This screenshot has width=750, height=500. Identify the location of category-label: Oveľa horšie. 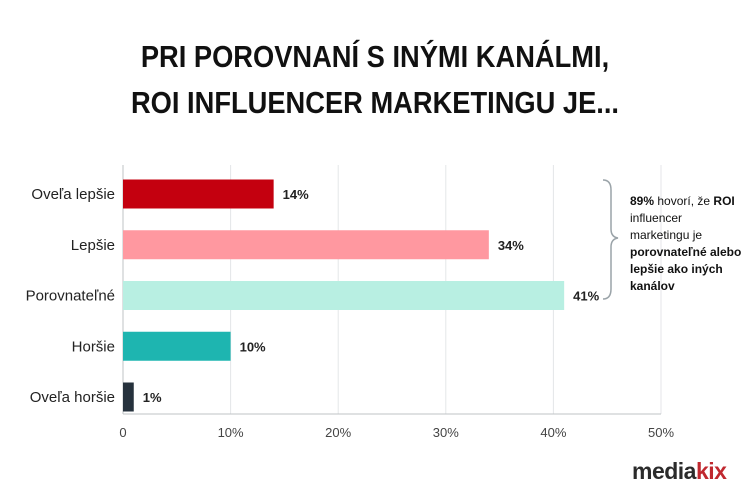
(72, 397).